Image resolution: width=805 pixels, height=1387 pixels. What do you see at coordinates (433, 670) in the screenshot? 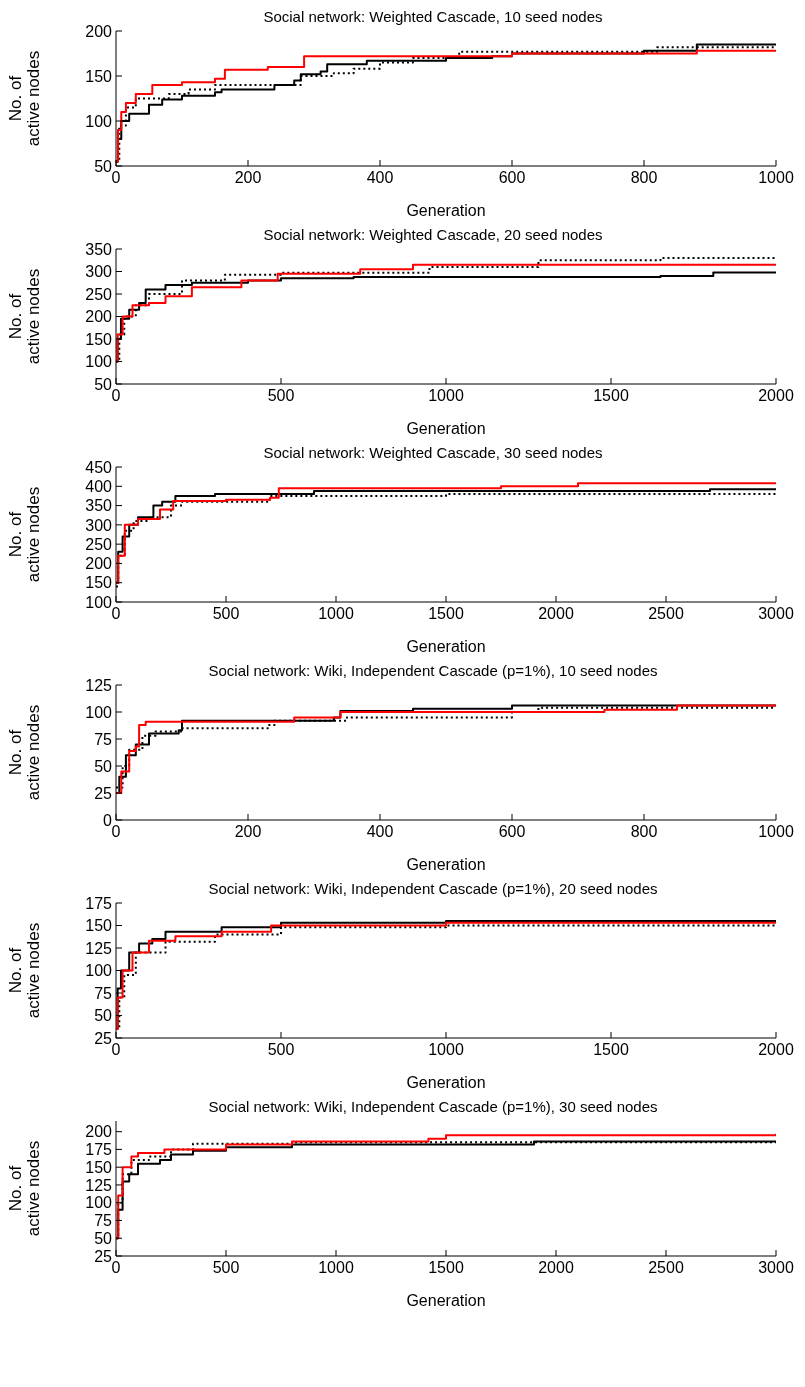
I see `chart-title: Social network: Wiki, Independent Cascade (p=1%), 10 seed nodes` at bounding box center [433, 670].